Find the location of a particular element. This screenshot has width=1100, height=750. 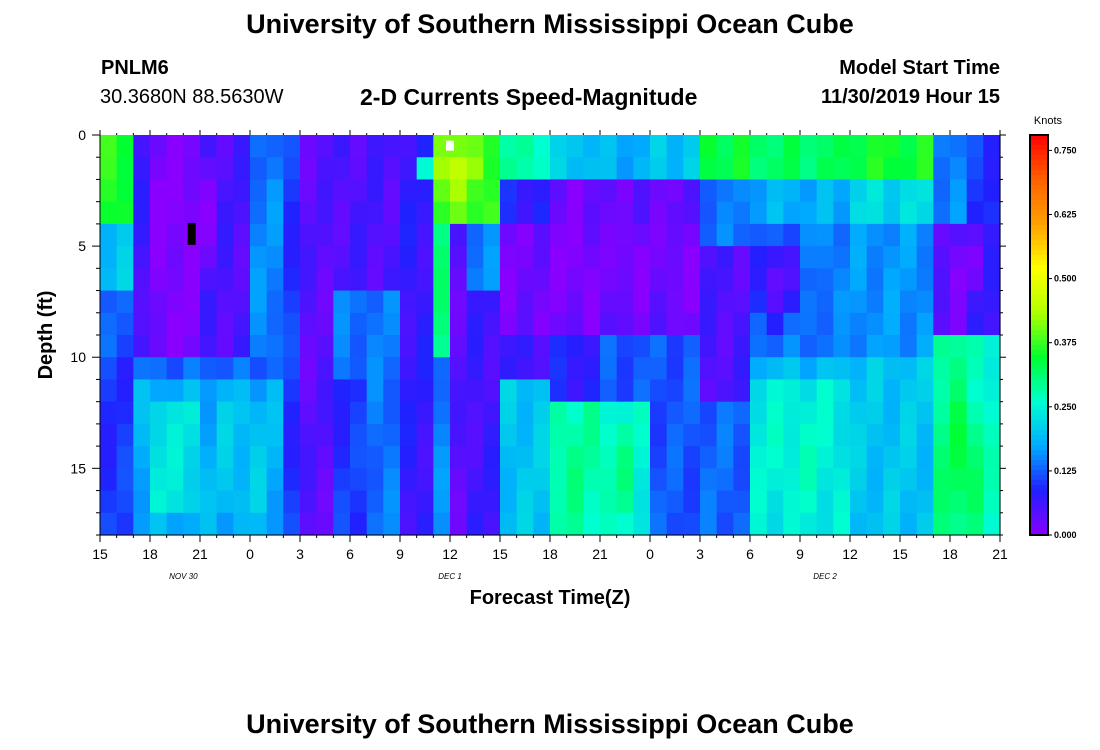

x-tick-label: 6 is located at coordinates (750, 554).